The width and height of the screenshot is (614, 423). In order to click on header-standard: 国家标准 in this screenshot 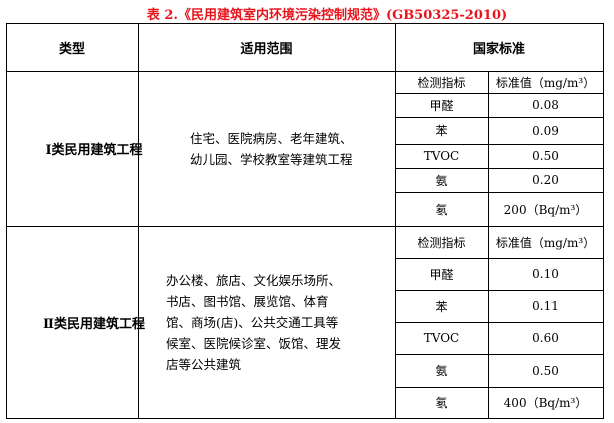, I will do `click(498, 49)`.